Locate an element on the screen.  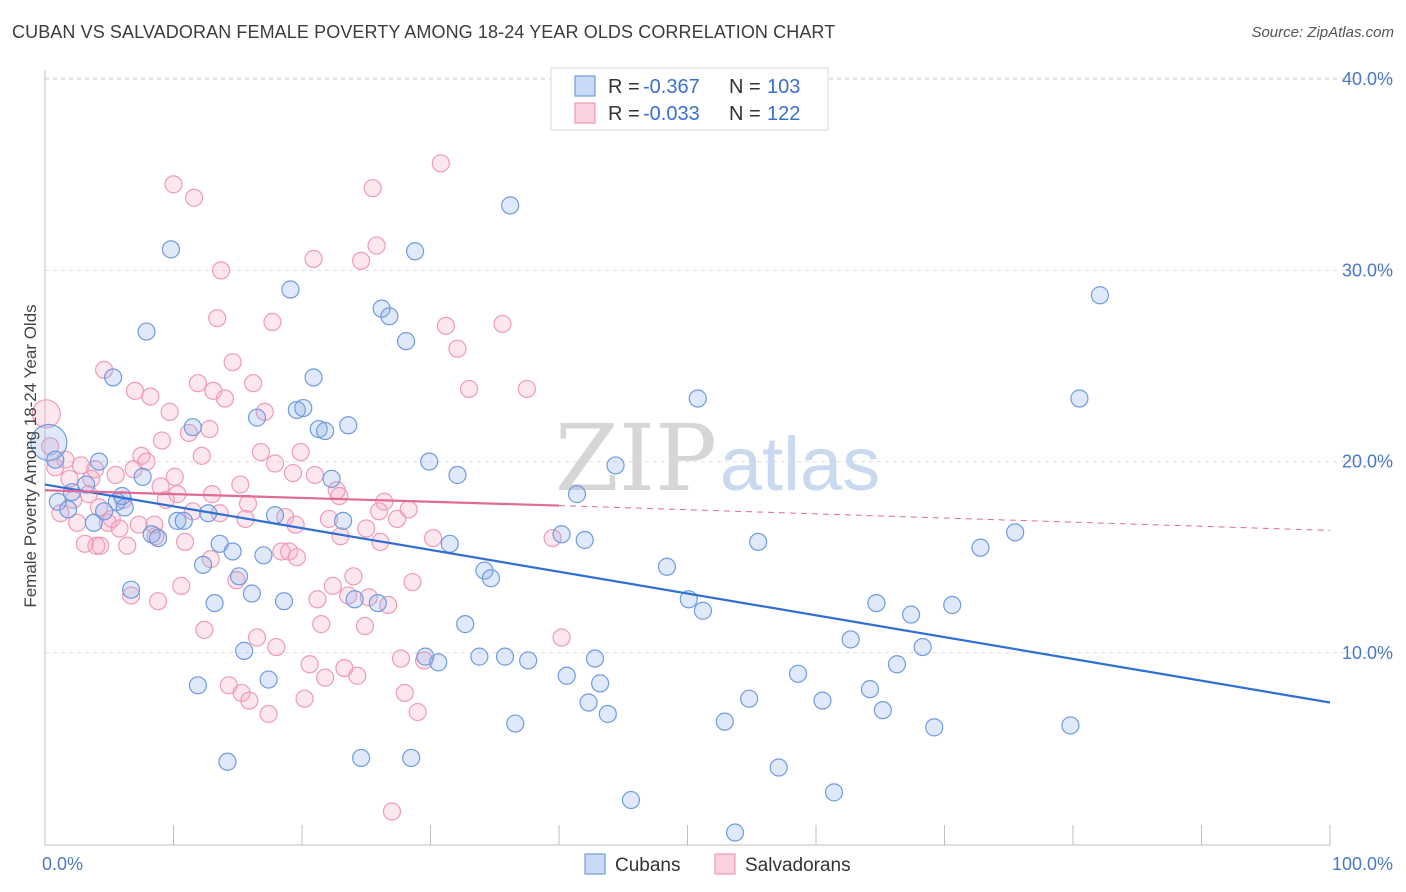
x-tick-labels: 0.0% 100.0% is located at coordinates (717, 864).